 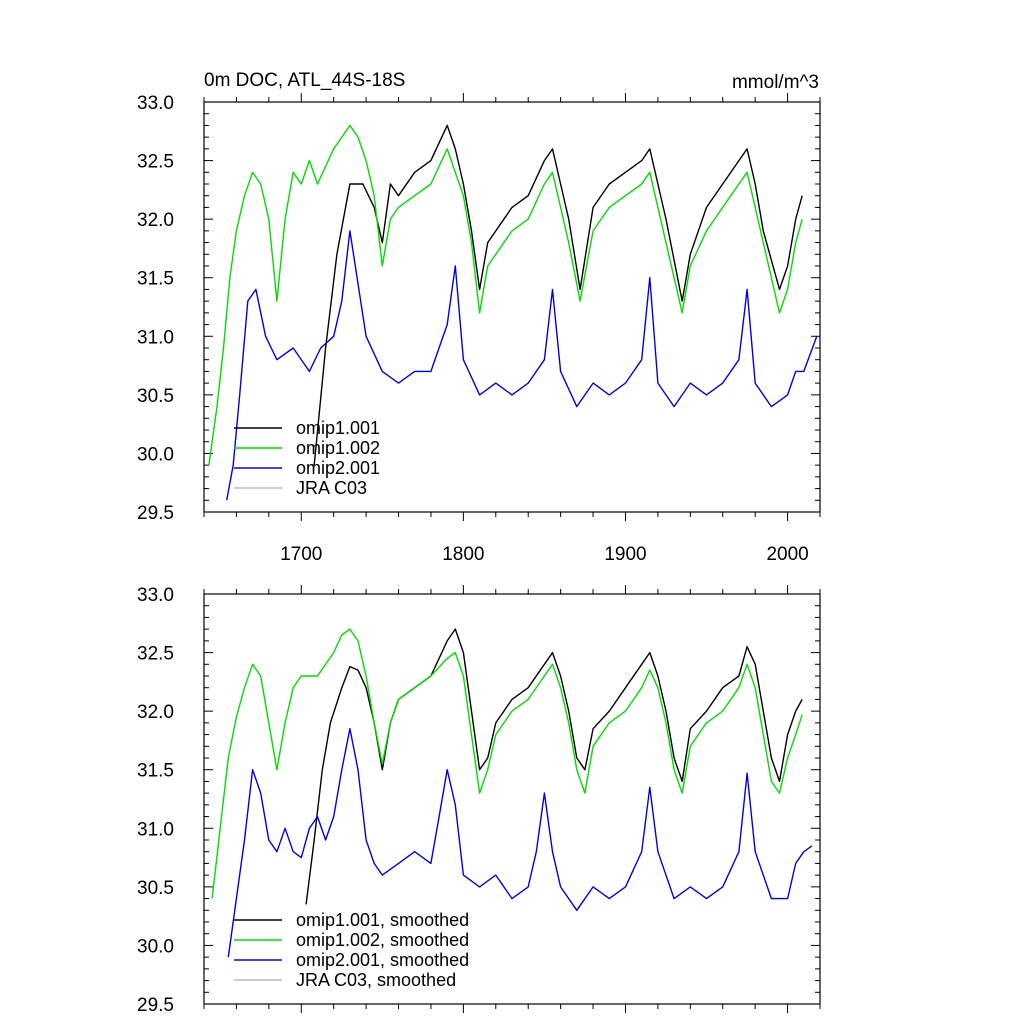 What do you see at coordinates (338, 448) in the screenshot?
I see `legend-label: omip1.002` at bounding box center [338, 448].